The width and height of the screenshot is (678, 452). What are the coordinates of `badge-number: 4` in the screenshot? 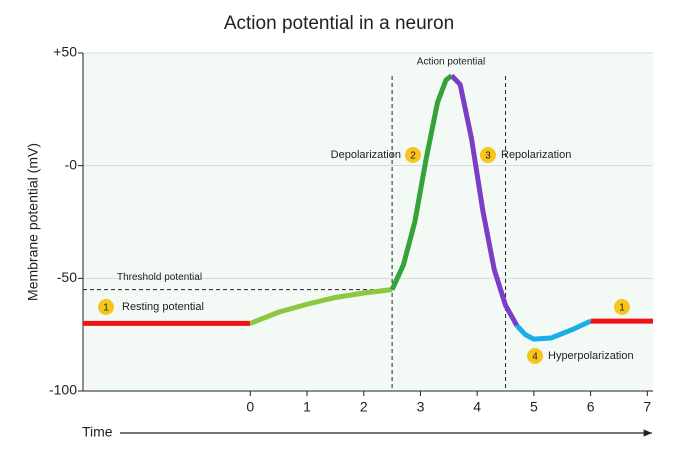 It's located at (535, 357).